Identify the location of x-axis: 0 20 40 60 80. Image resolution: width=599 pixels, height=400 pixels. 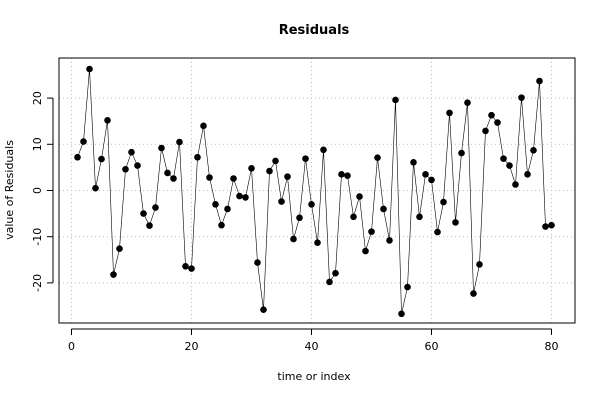
(313, 340).